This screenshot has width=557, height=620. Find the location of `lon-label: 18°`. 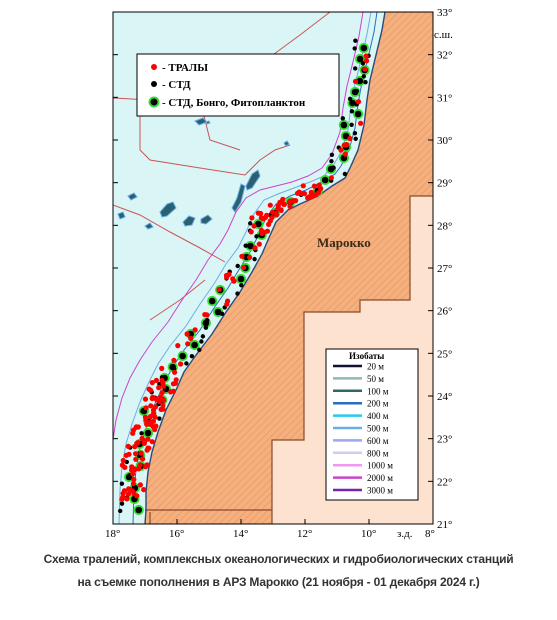

lon-label: 18° is located at coordinates (112, 534).